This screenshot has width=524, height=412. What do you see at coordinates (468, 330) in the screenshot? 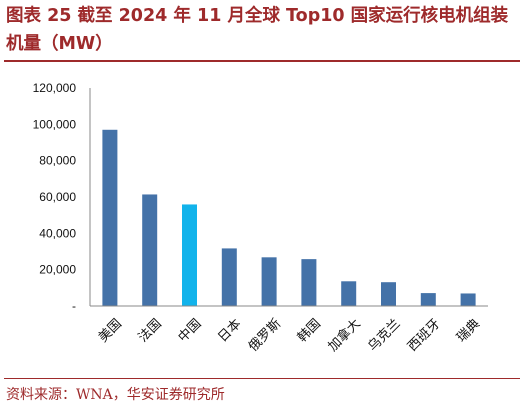
I see `category-label-9: 瑞典` at bounding box center [468, 330].